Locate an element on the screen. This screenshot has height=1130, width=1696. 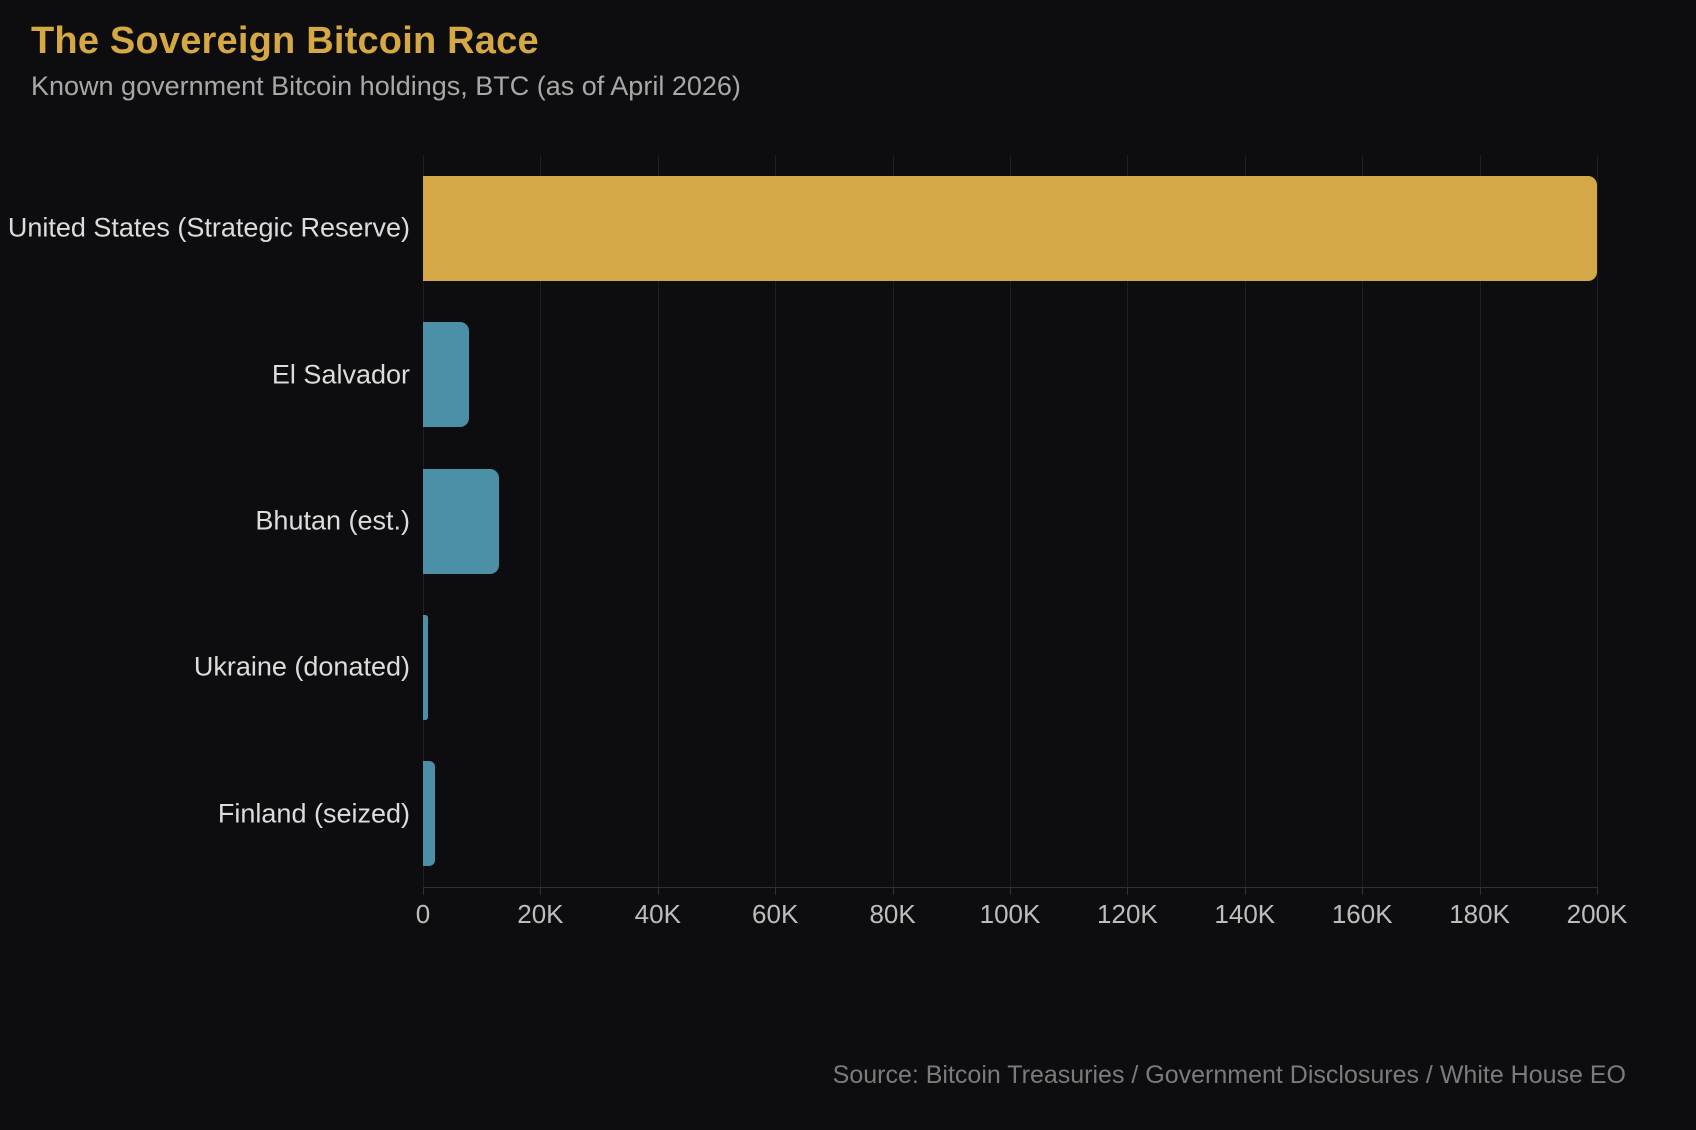
x-tick-label-60K: 60K is located at coordinates (775, 914).